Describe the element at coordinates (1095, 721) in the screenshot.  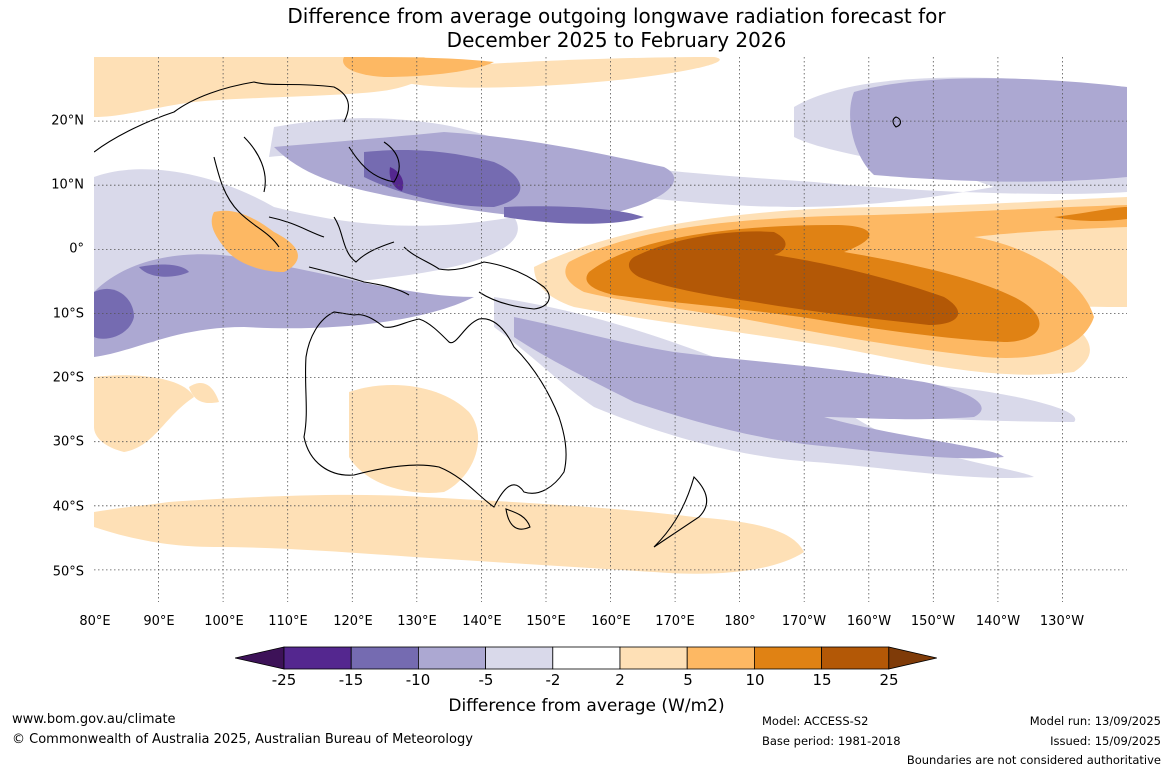
I see `model-run-text: Model run: 13/09/2025` at that location.